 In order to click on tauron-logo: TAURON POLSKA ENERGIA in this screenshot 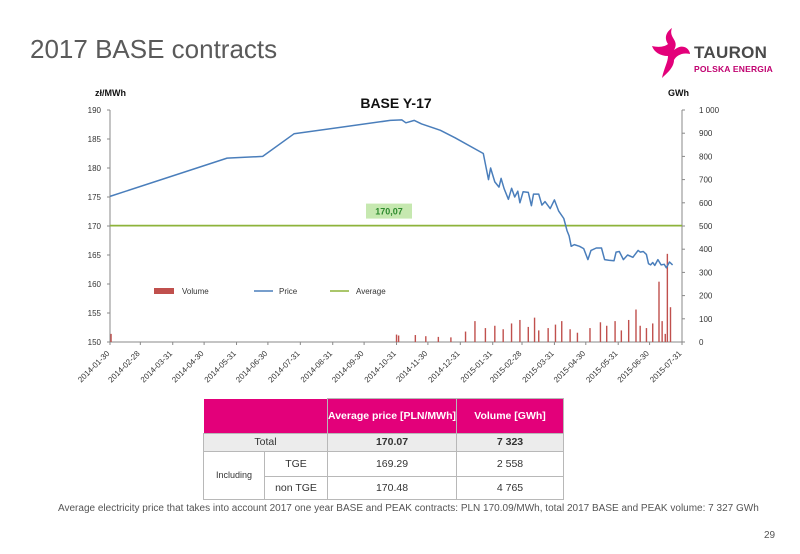, I will do `click(715, 54)`.